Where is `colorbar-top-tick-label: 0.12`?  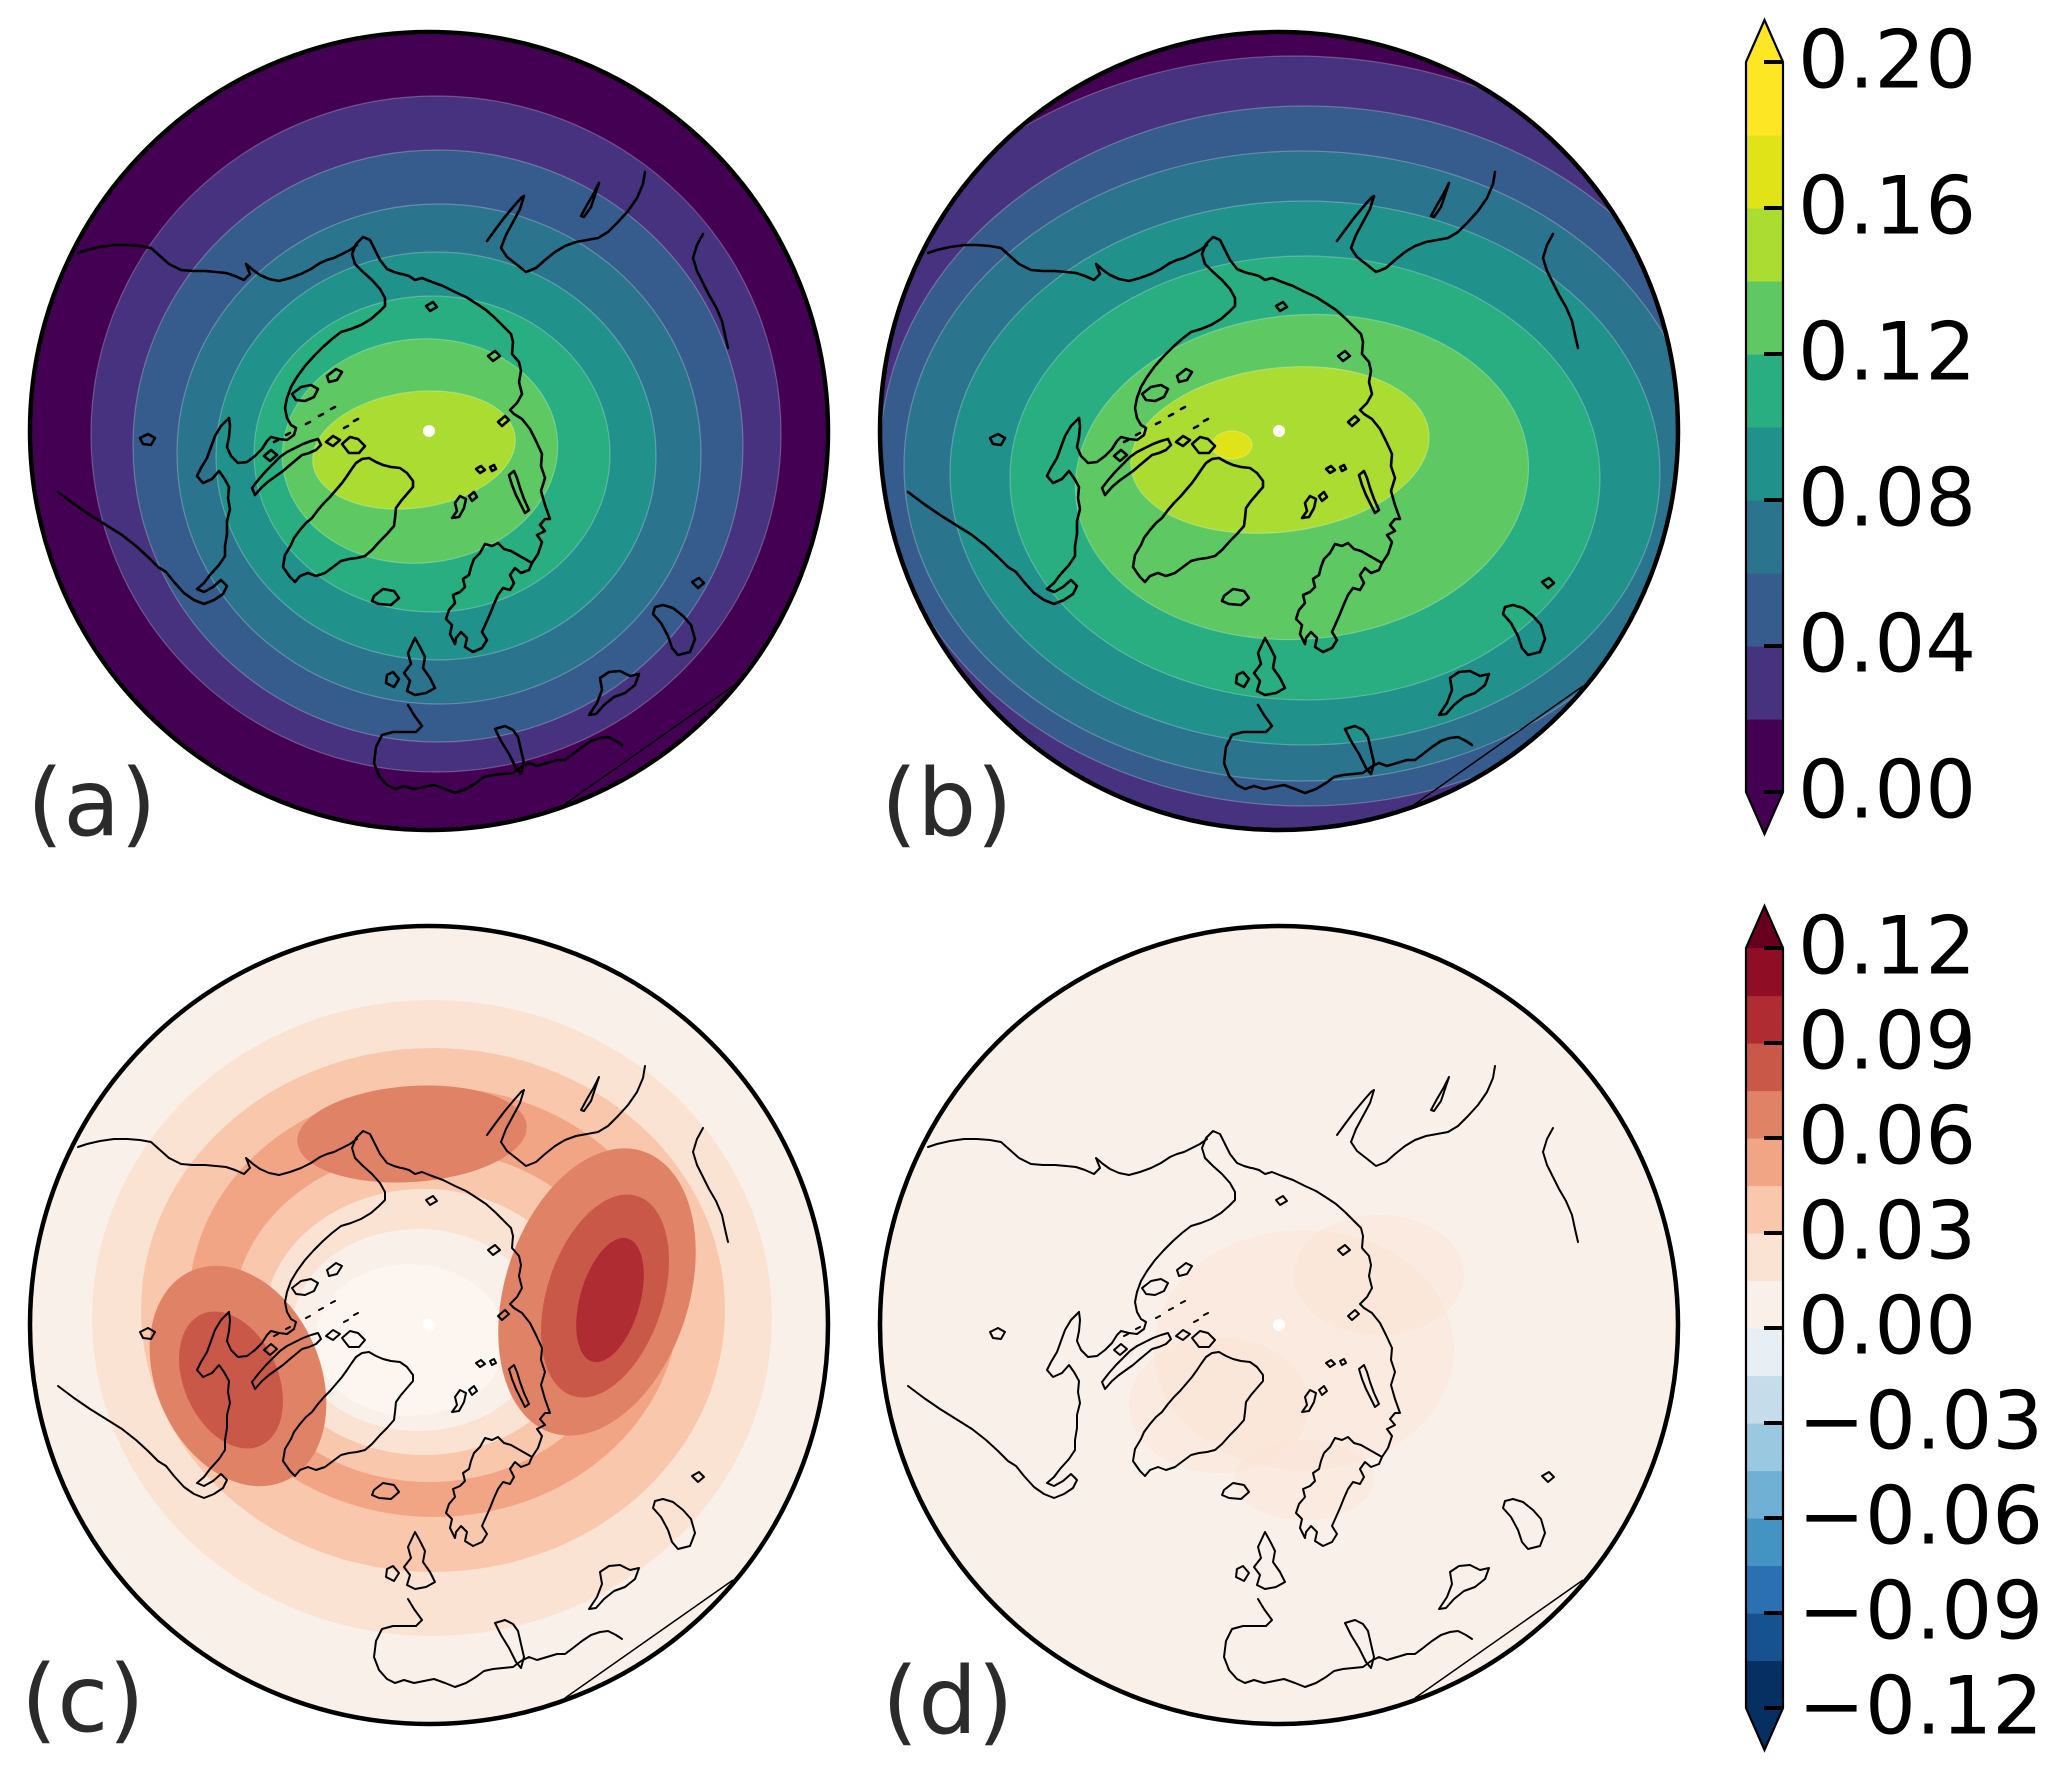 colorbar-top-tick-label: 0.12 is located at coordinates (1887, 352).